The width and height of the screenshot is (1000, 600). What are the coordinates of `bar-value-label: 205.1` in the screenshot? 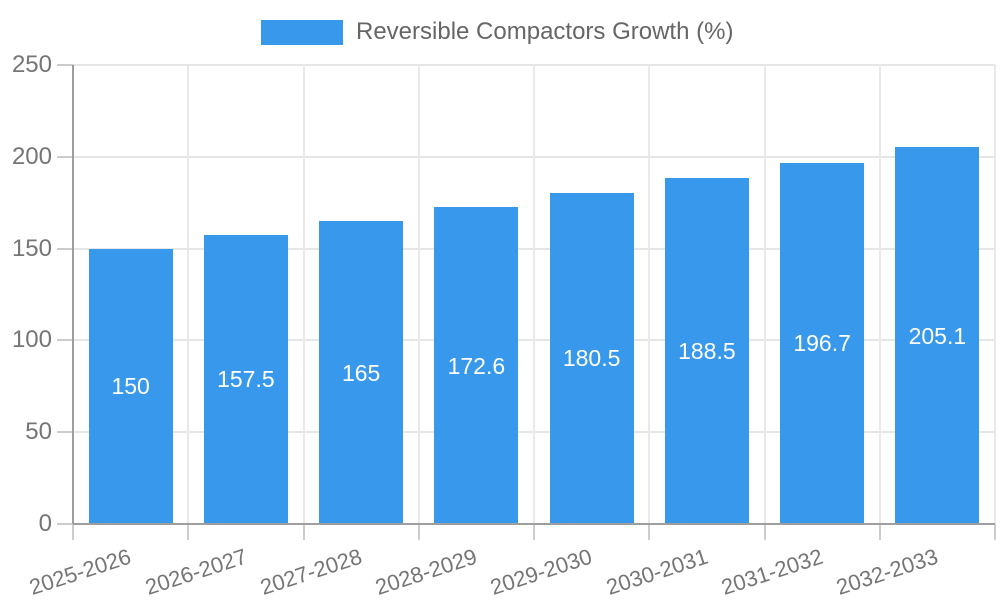 It's located at (937, 335).